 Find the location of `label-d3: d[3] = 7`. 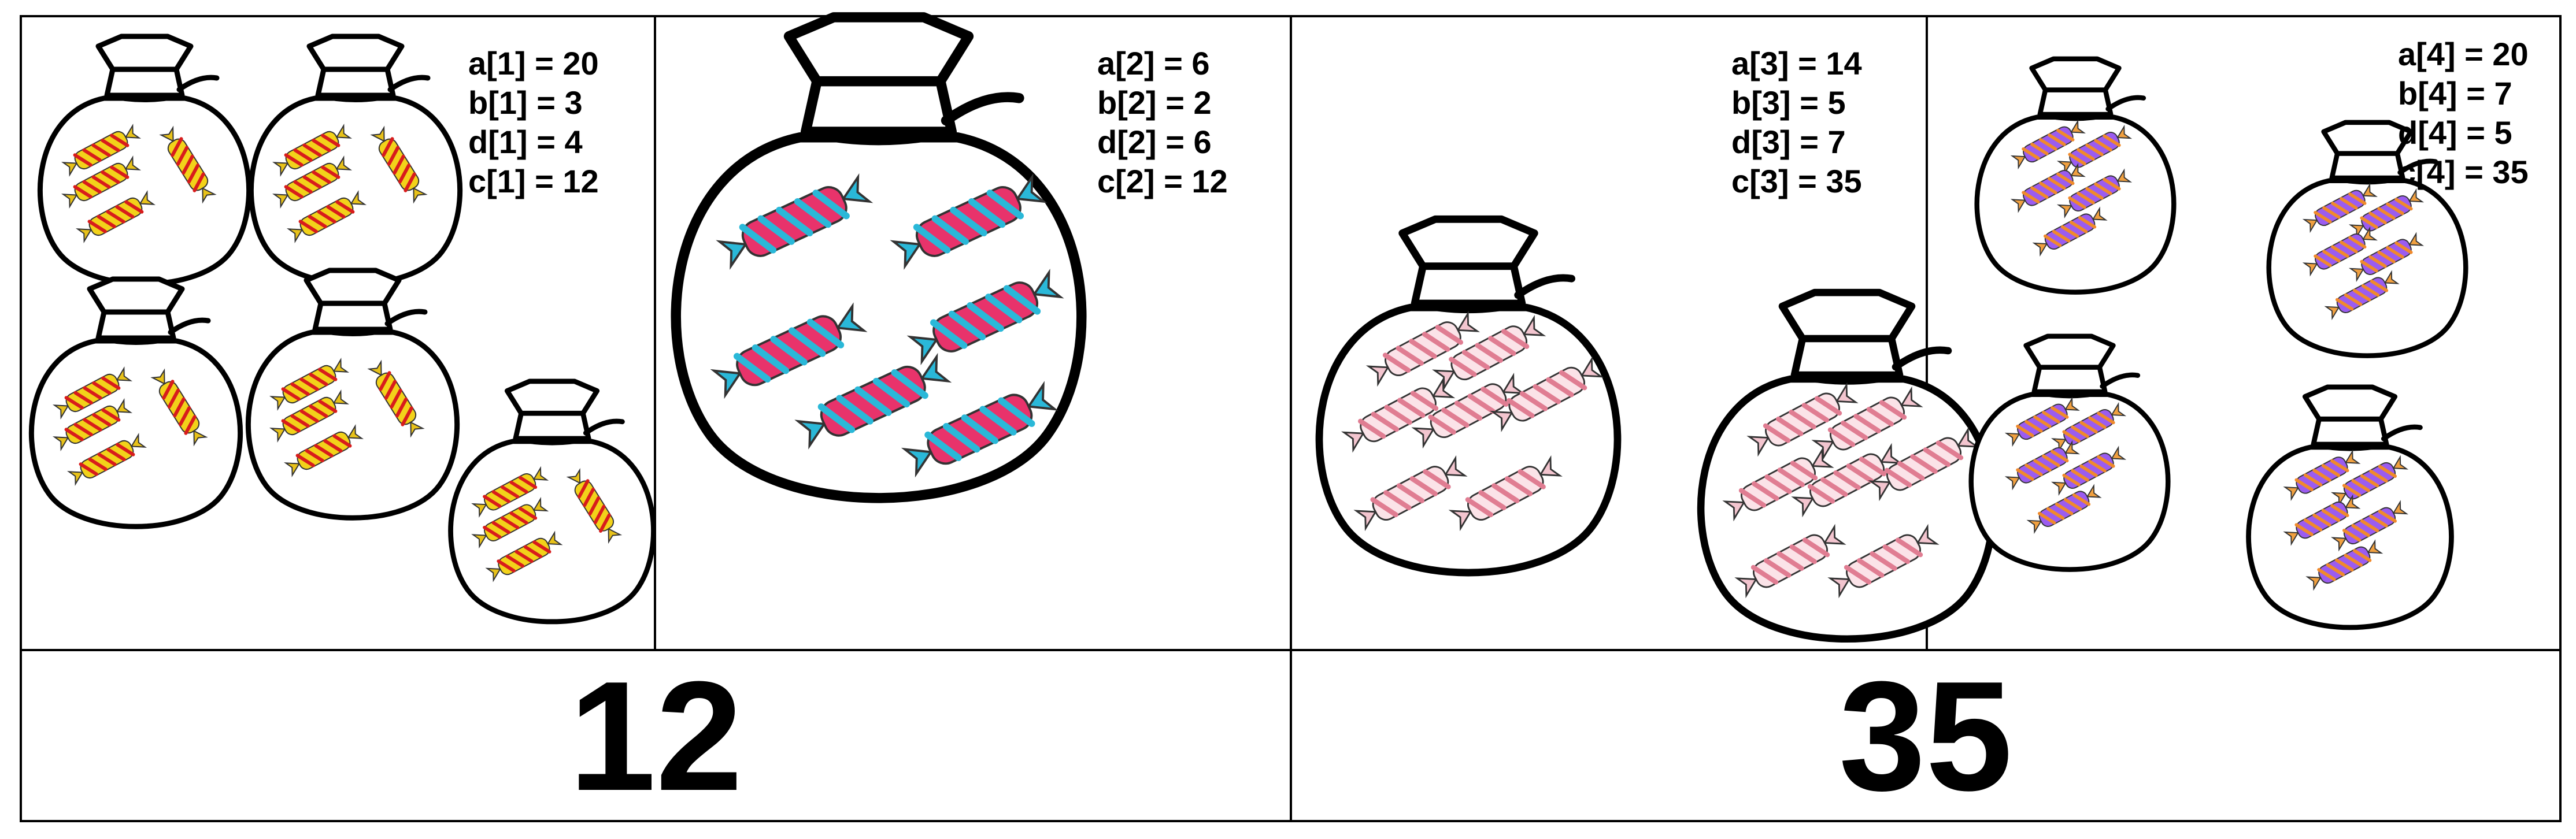

label-d3: d[3] = 7 is located at coordinates (1788, 142).